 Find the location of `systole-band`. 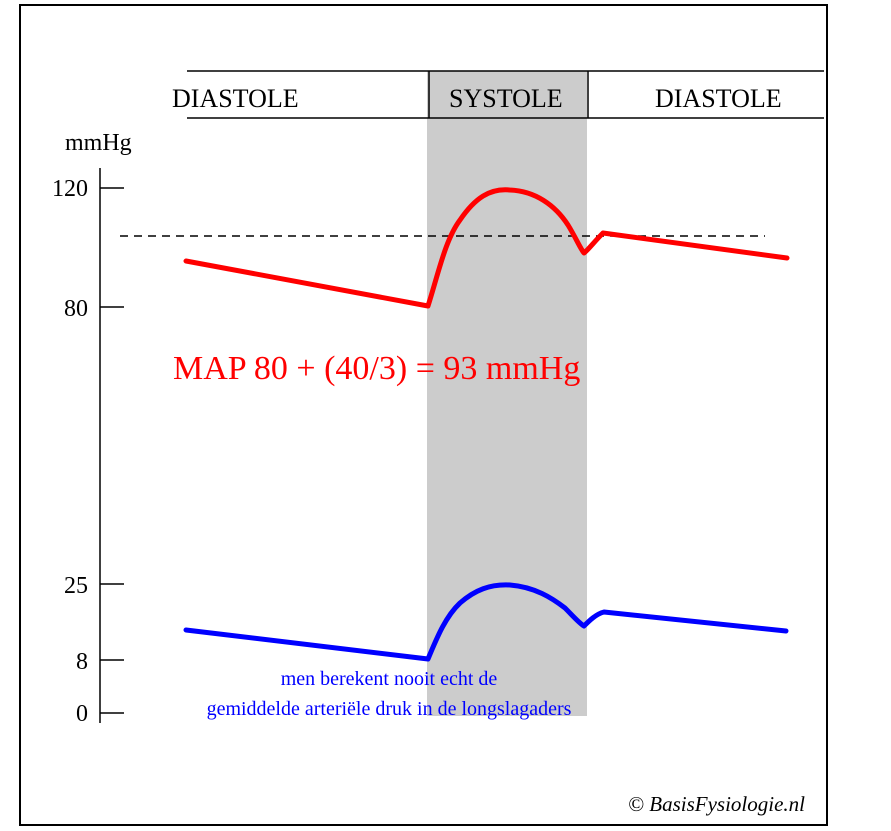

systole-band is located at coordinates (507, 393).